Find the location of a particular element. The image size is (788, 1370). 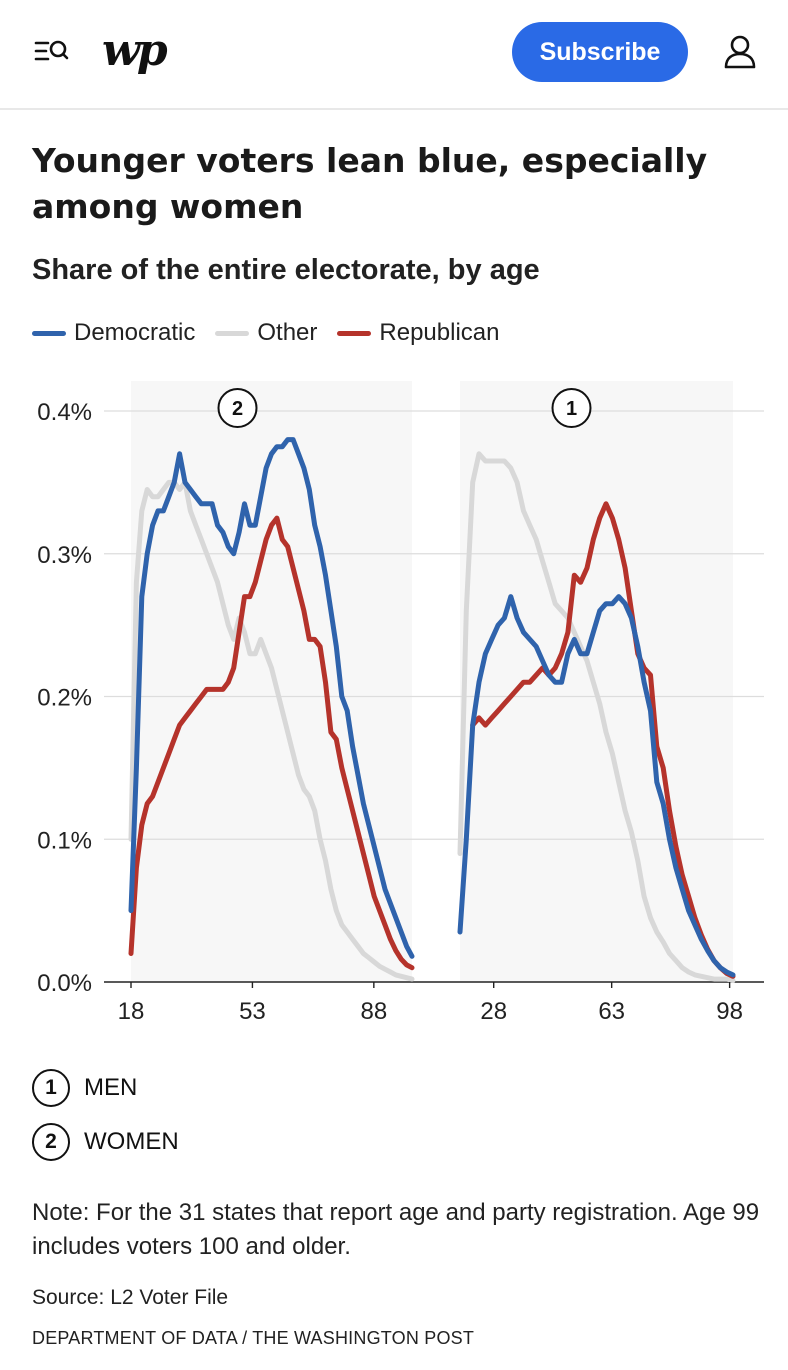

x-tick-label: 18 is located at coordinates (131, 1011).